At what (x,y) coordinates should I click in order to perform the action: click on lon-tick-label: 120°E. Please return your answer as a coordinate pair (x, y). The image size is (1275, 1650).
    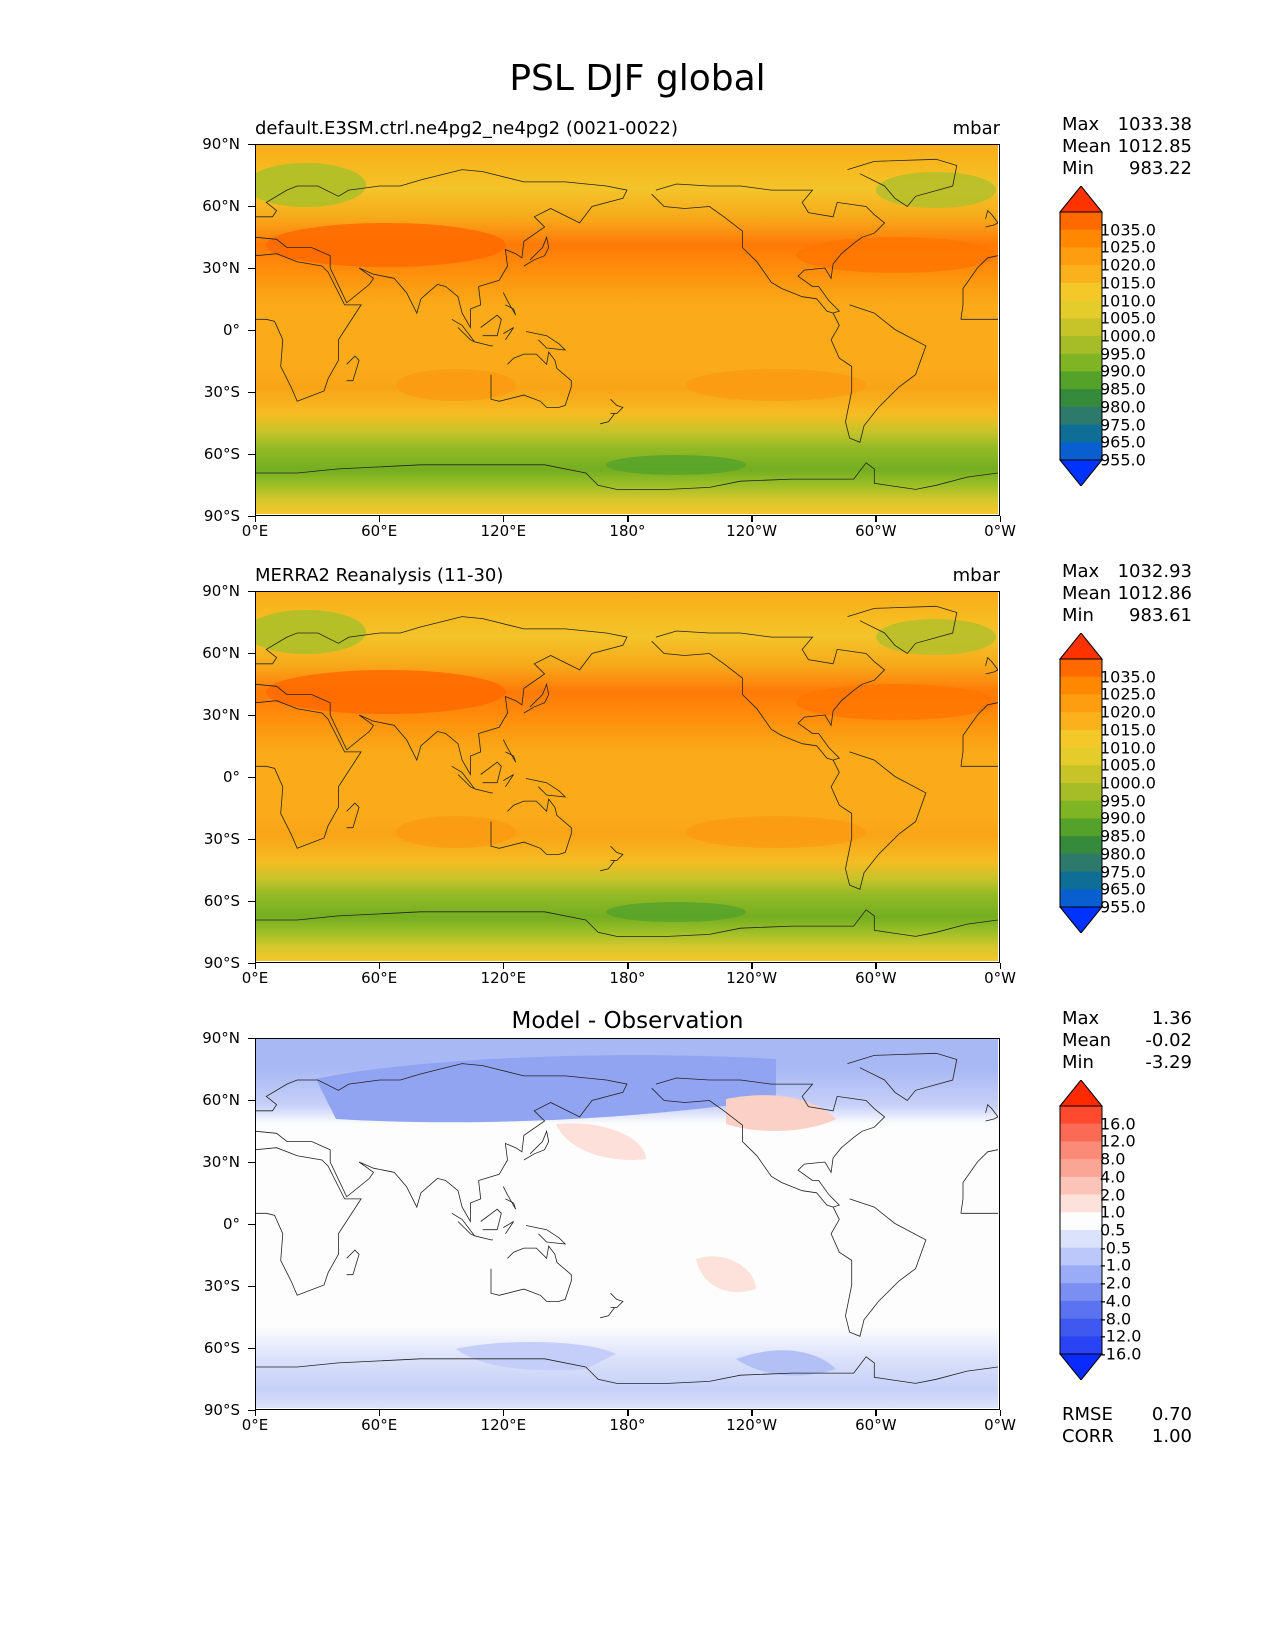
    Looking at the image, I should click on (503, 531).